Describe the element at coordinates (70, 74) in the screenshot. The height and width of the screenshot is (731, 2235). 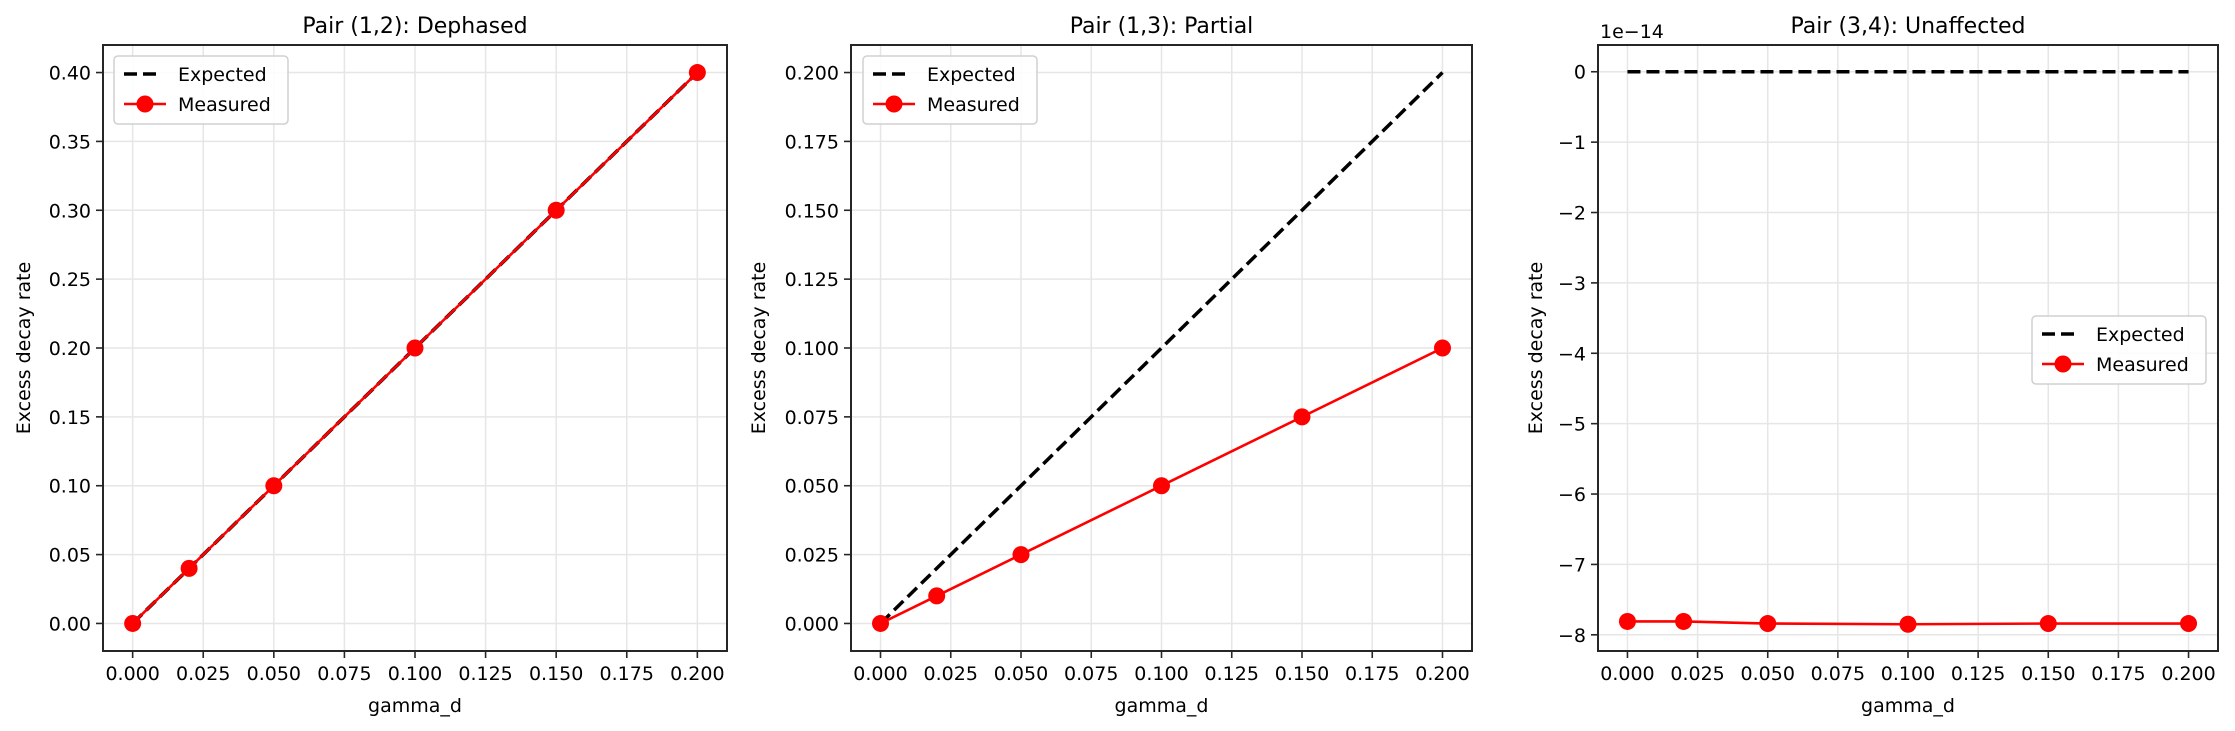
I see `y-tick-label: 0.40` at that location.